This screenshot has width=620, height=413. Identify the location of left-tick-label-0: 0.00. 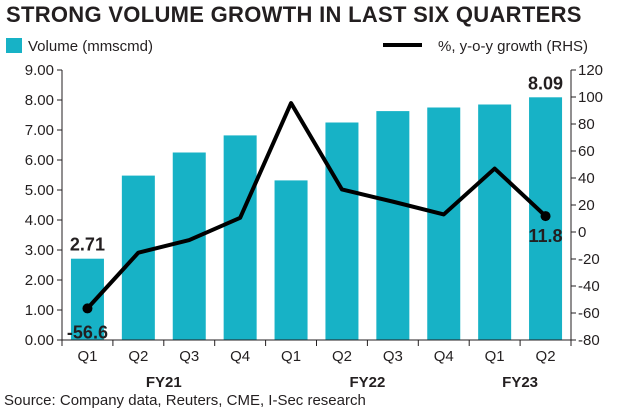
(39, 340).